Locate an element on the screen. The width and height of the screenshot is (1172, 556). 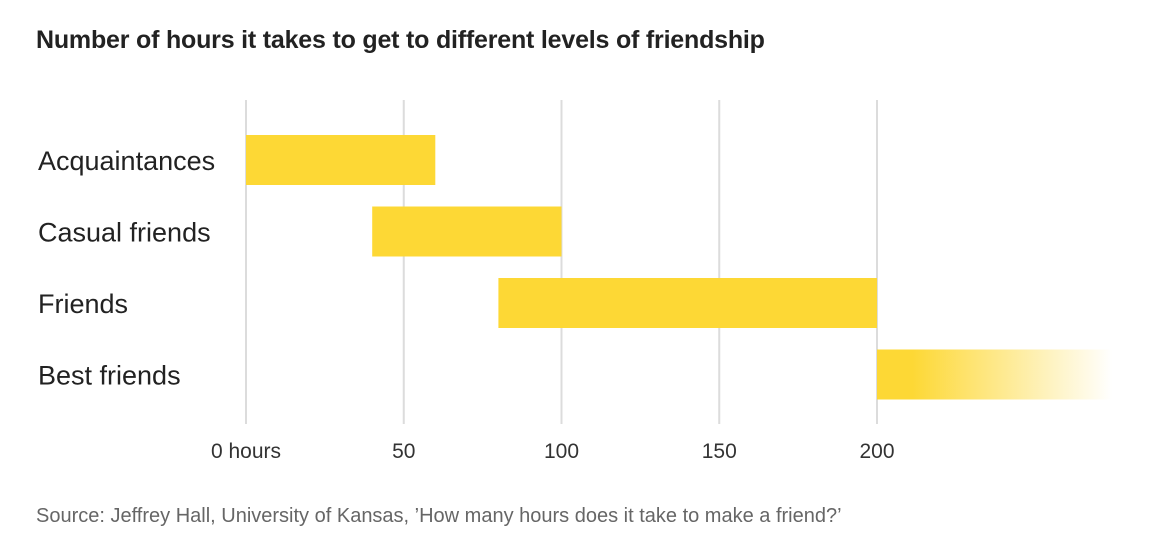
x-tick-label: 0 hours is located at coordinates (246, 451).